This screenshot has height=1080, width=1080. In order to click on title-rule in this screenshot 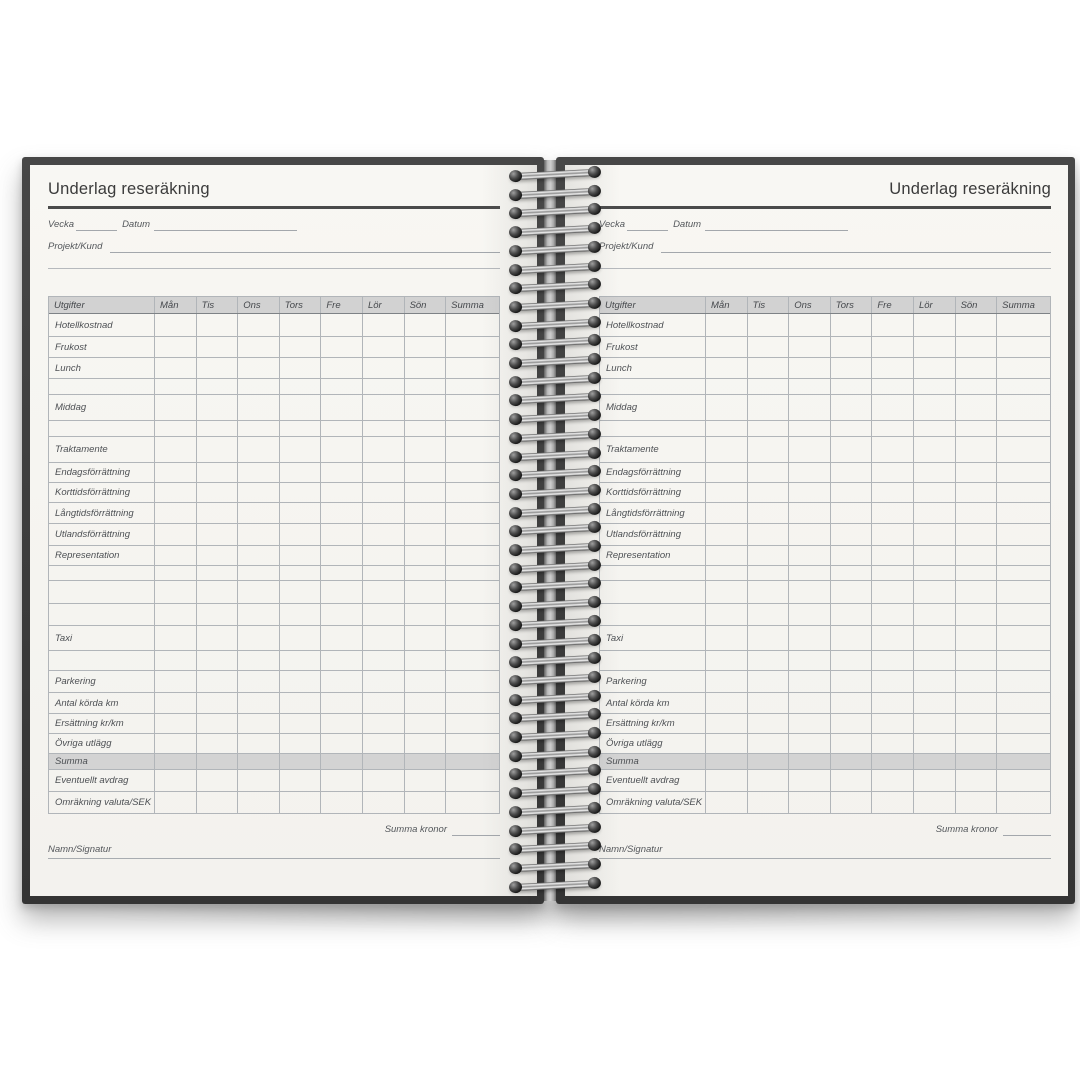, I will do `click(825, 207)`.